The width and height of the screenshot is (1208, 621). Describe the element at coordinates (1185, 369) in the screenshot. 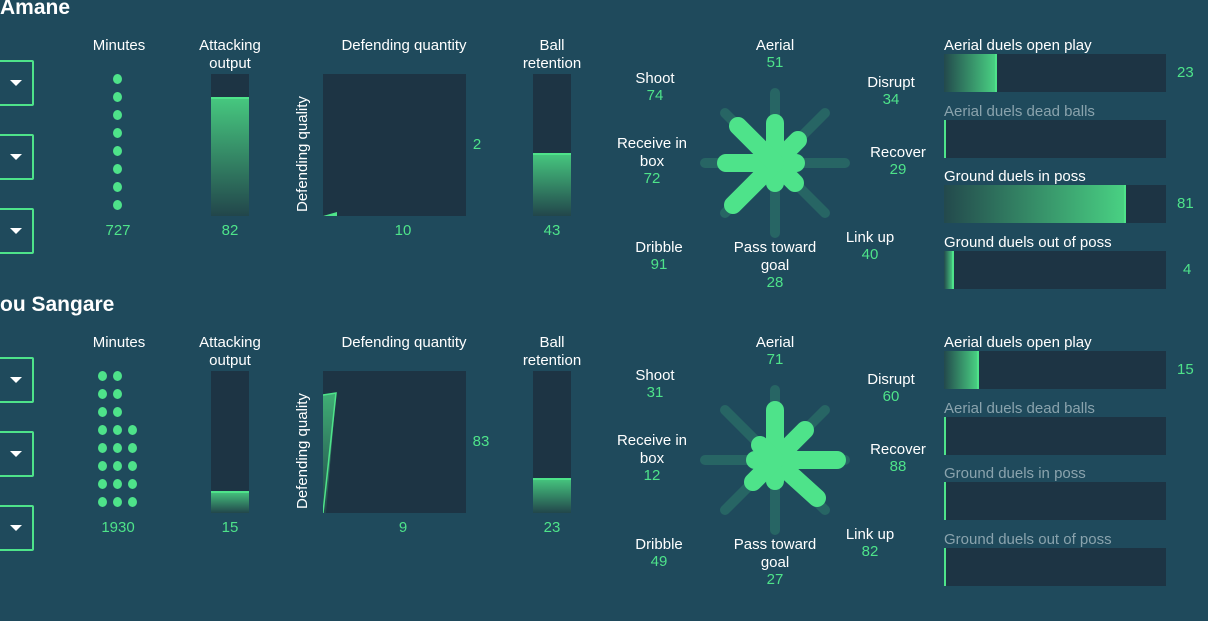

I see `duel-value-0: 15` at that location.